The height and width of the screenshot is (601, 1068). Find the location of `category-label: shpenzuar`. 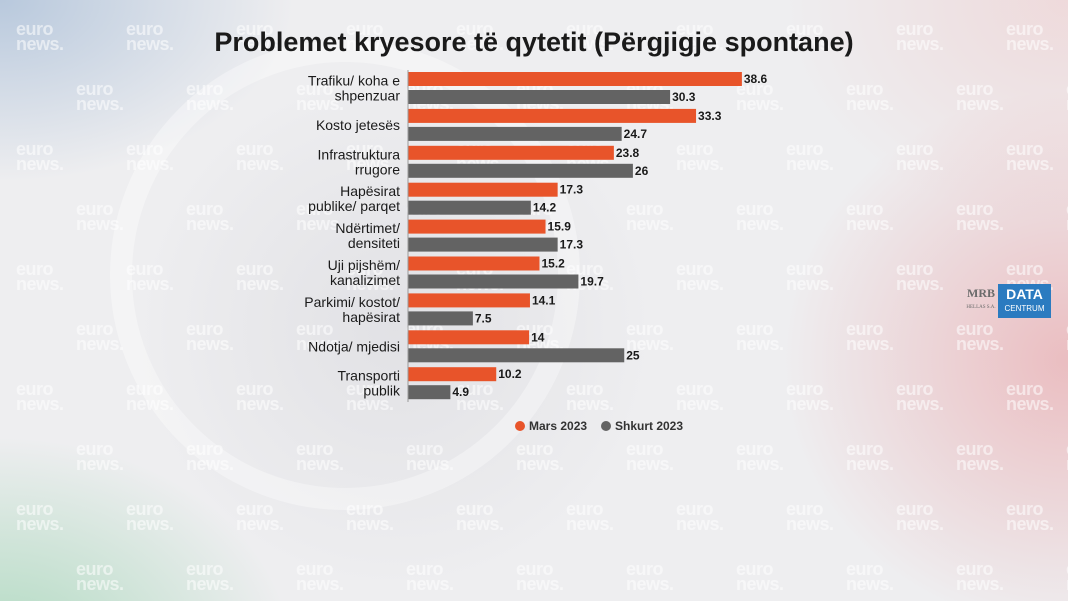

category-label: shpenzuar is located at coordinates (368, 96).